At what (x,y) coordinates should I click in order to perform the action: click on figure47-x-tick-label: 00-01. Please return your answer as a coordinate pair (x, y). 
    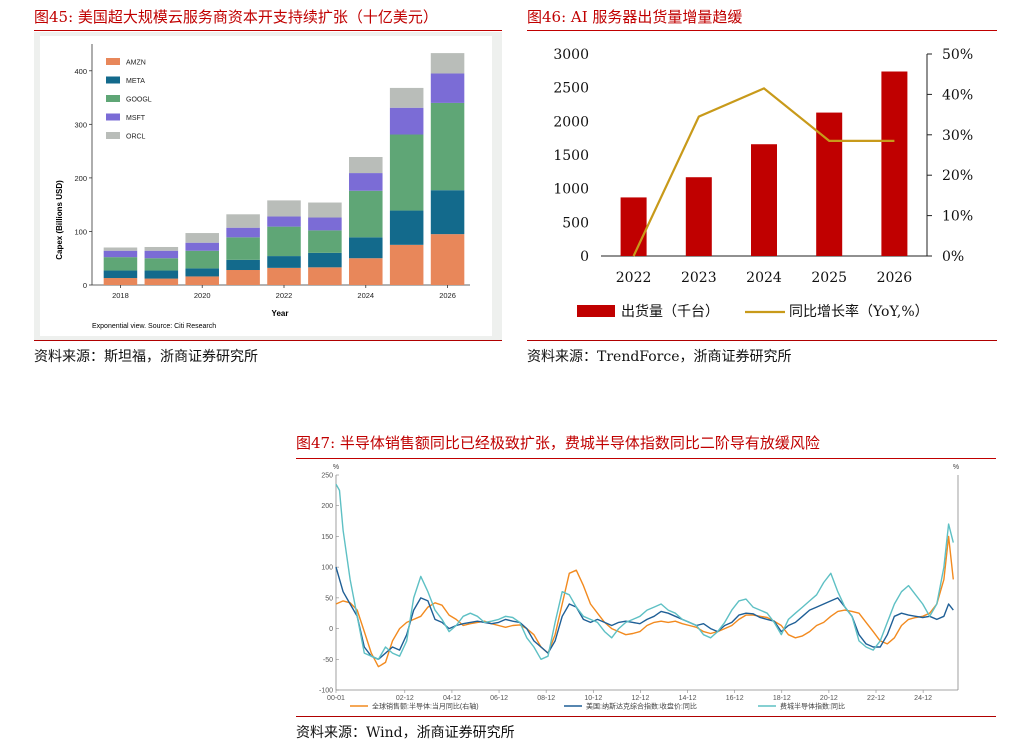
    Looking at the image, I should click on (336, 698).